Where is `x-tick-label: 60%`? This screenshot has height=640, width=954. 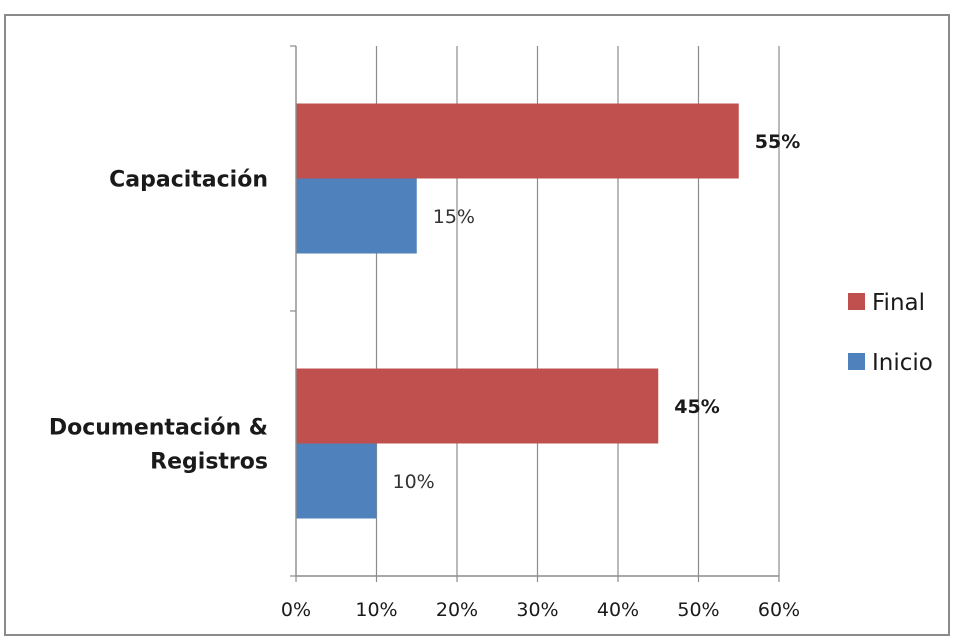
x-tick-label: 60% is located at coordinates (779, 610).